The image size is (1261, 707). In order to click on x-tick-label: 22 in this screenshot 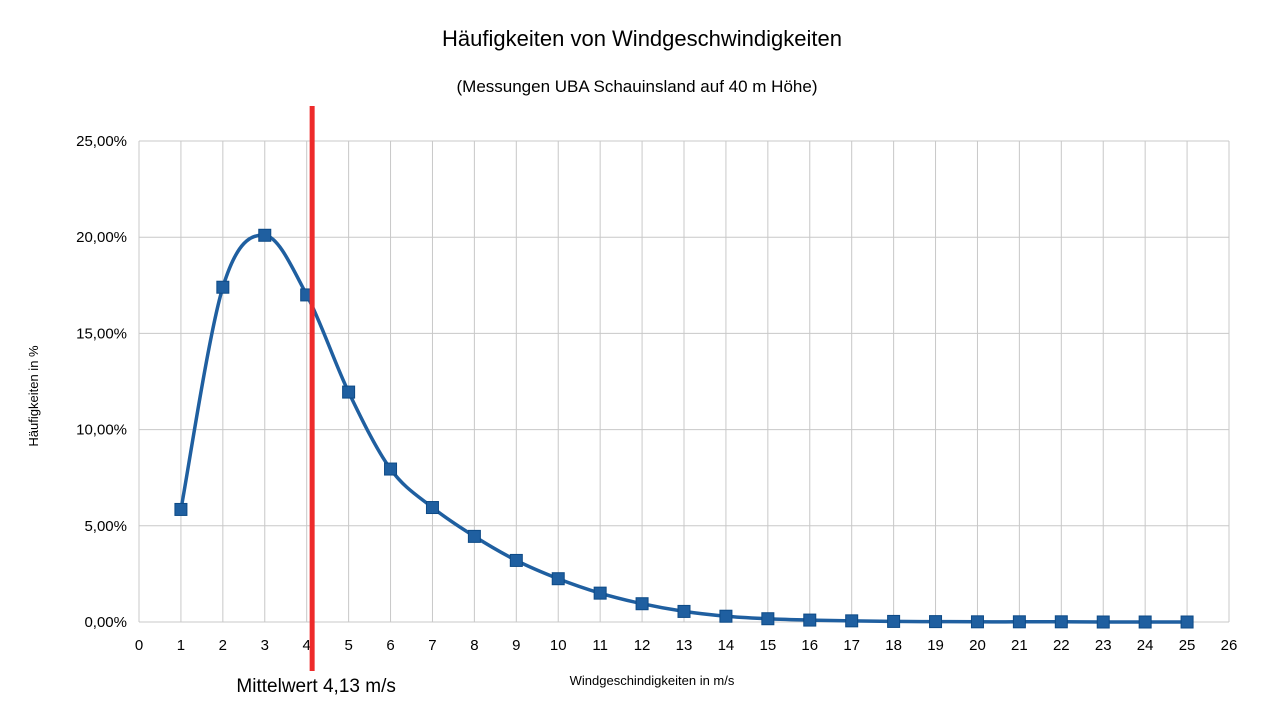, I will do `click(1061, 645)`.